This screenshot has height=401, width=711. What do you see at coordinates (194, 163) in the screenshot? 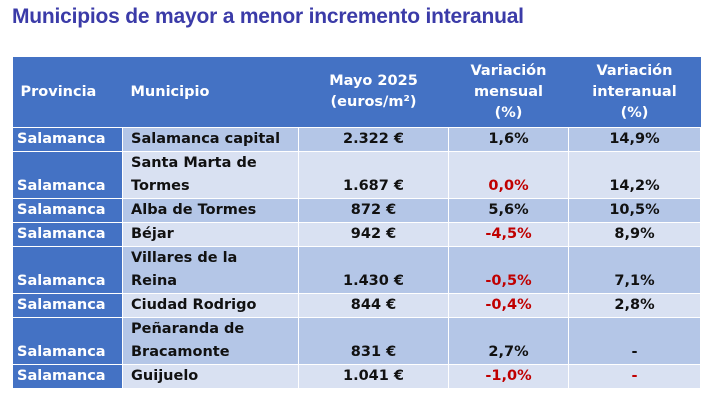
I see `municipio-line: Santa Marta de` at bounding box center [194, 163].